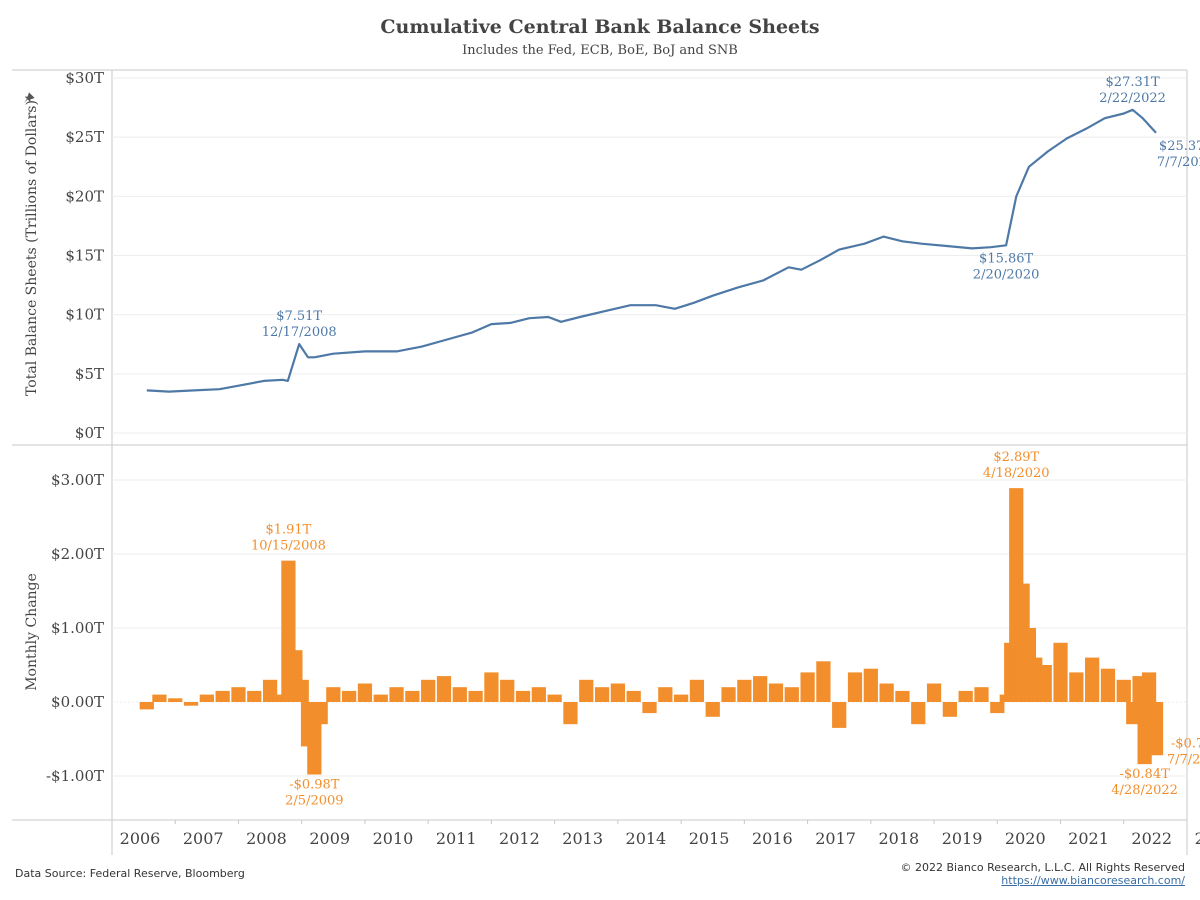 Image resolution: width=1200 pixels, height=900 pixels. Describe the element at coordinates (772, 838) in the screenshot. I see `x-tick-label: 2016` at that location.